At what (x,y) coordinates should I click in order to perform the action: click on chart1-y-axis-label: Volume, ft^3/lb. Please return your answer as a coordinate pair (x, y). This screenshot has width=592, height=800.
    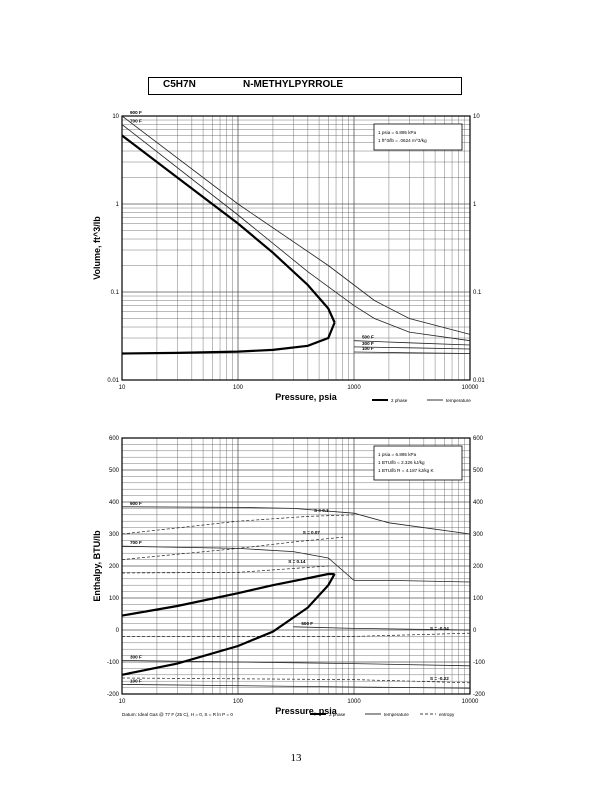
    Looking at the image, I should click on (97, 248).